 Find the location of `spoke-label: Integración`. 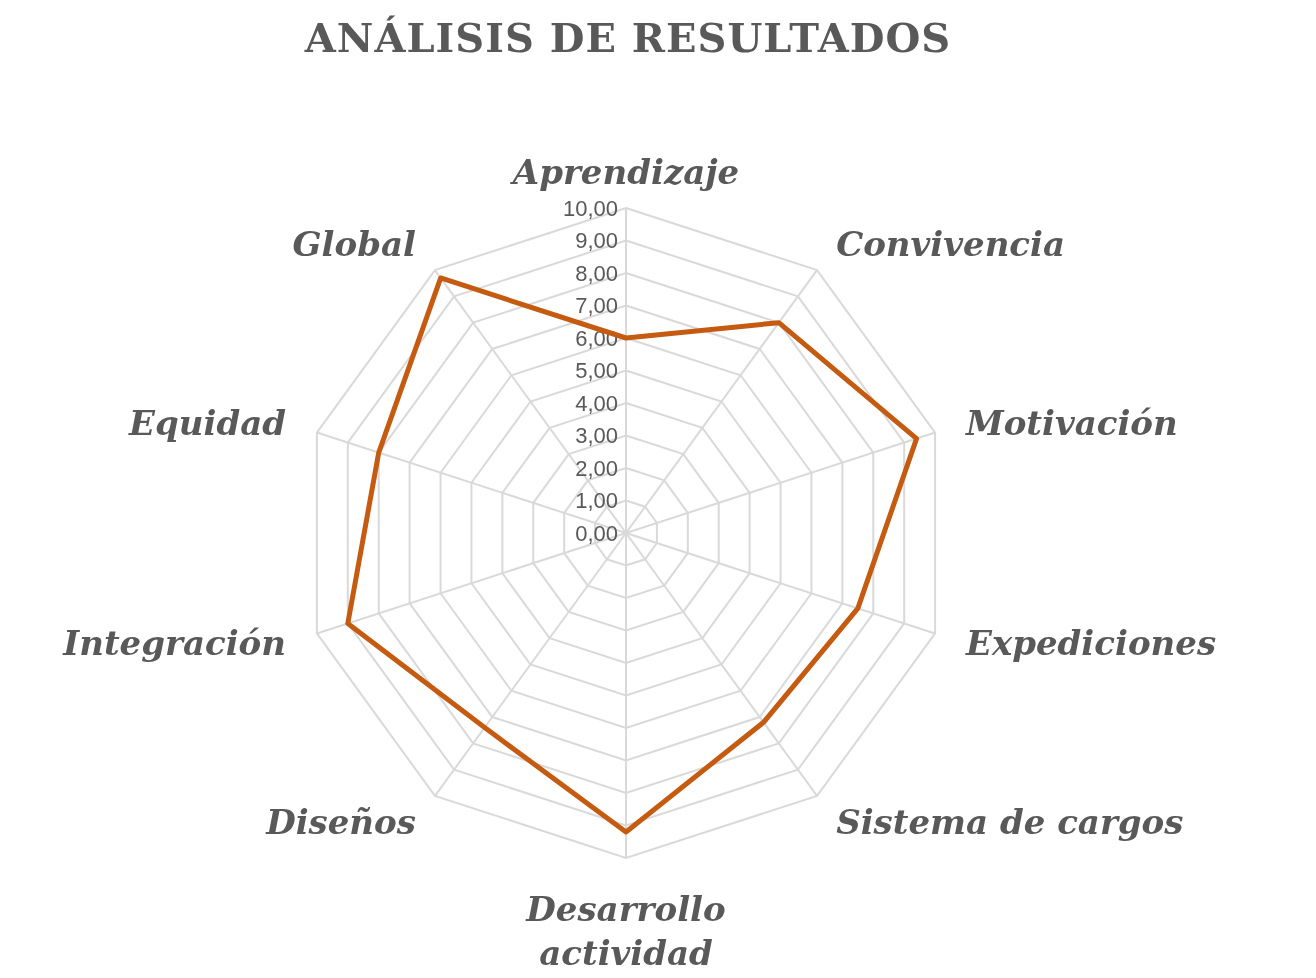

spoke-label: Integración is located at coordinates (174, 643).